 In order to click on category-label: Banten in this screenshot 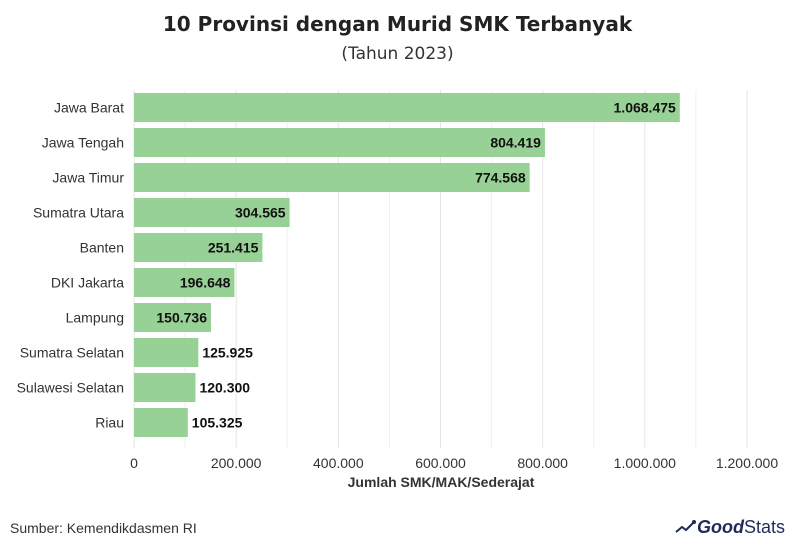, I will do `click(102, 248)`.